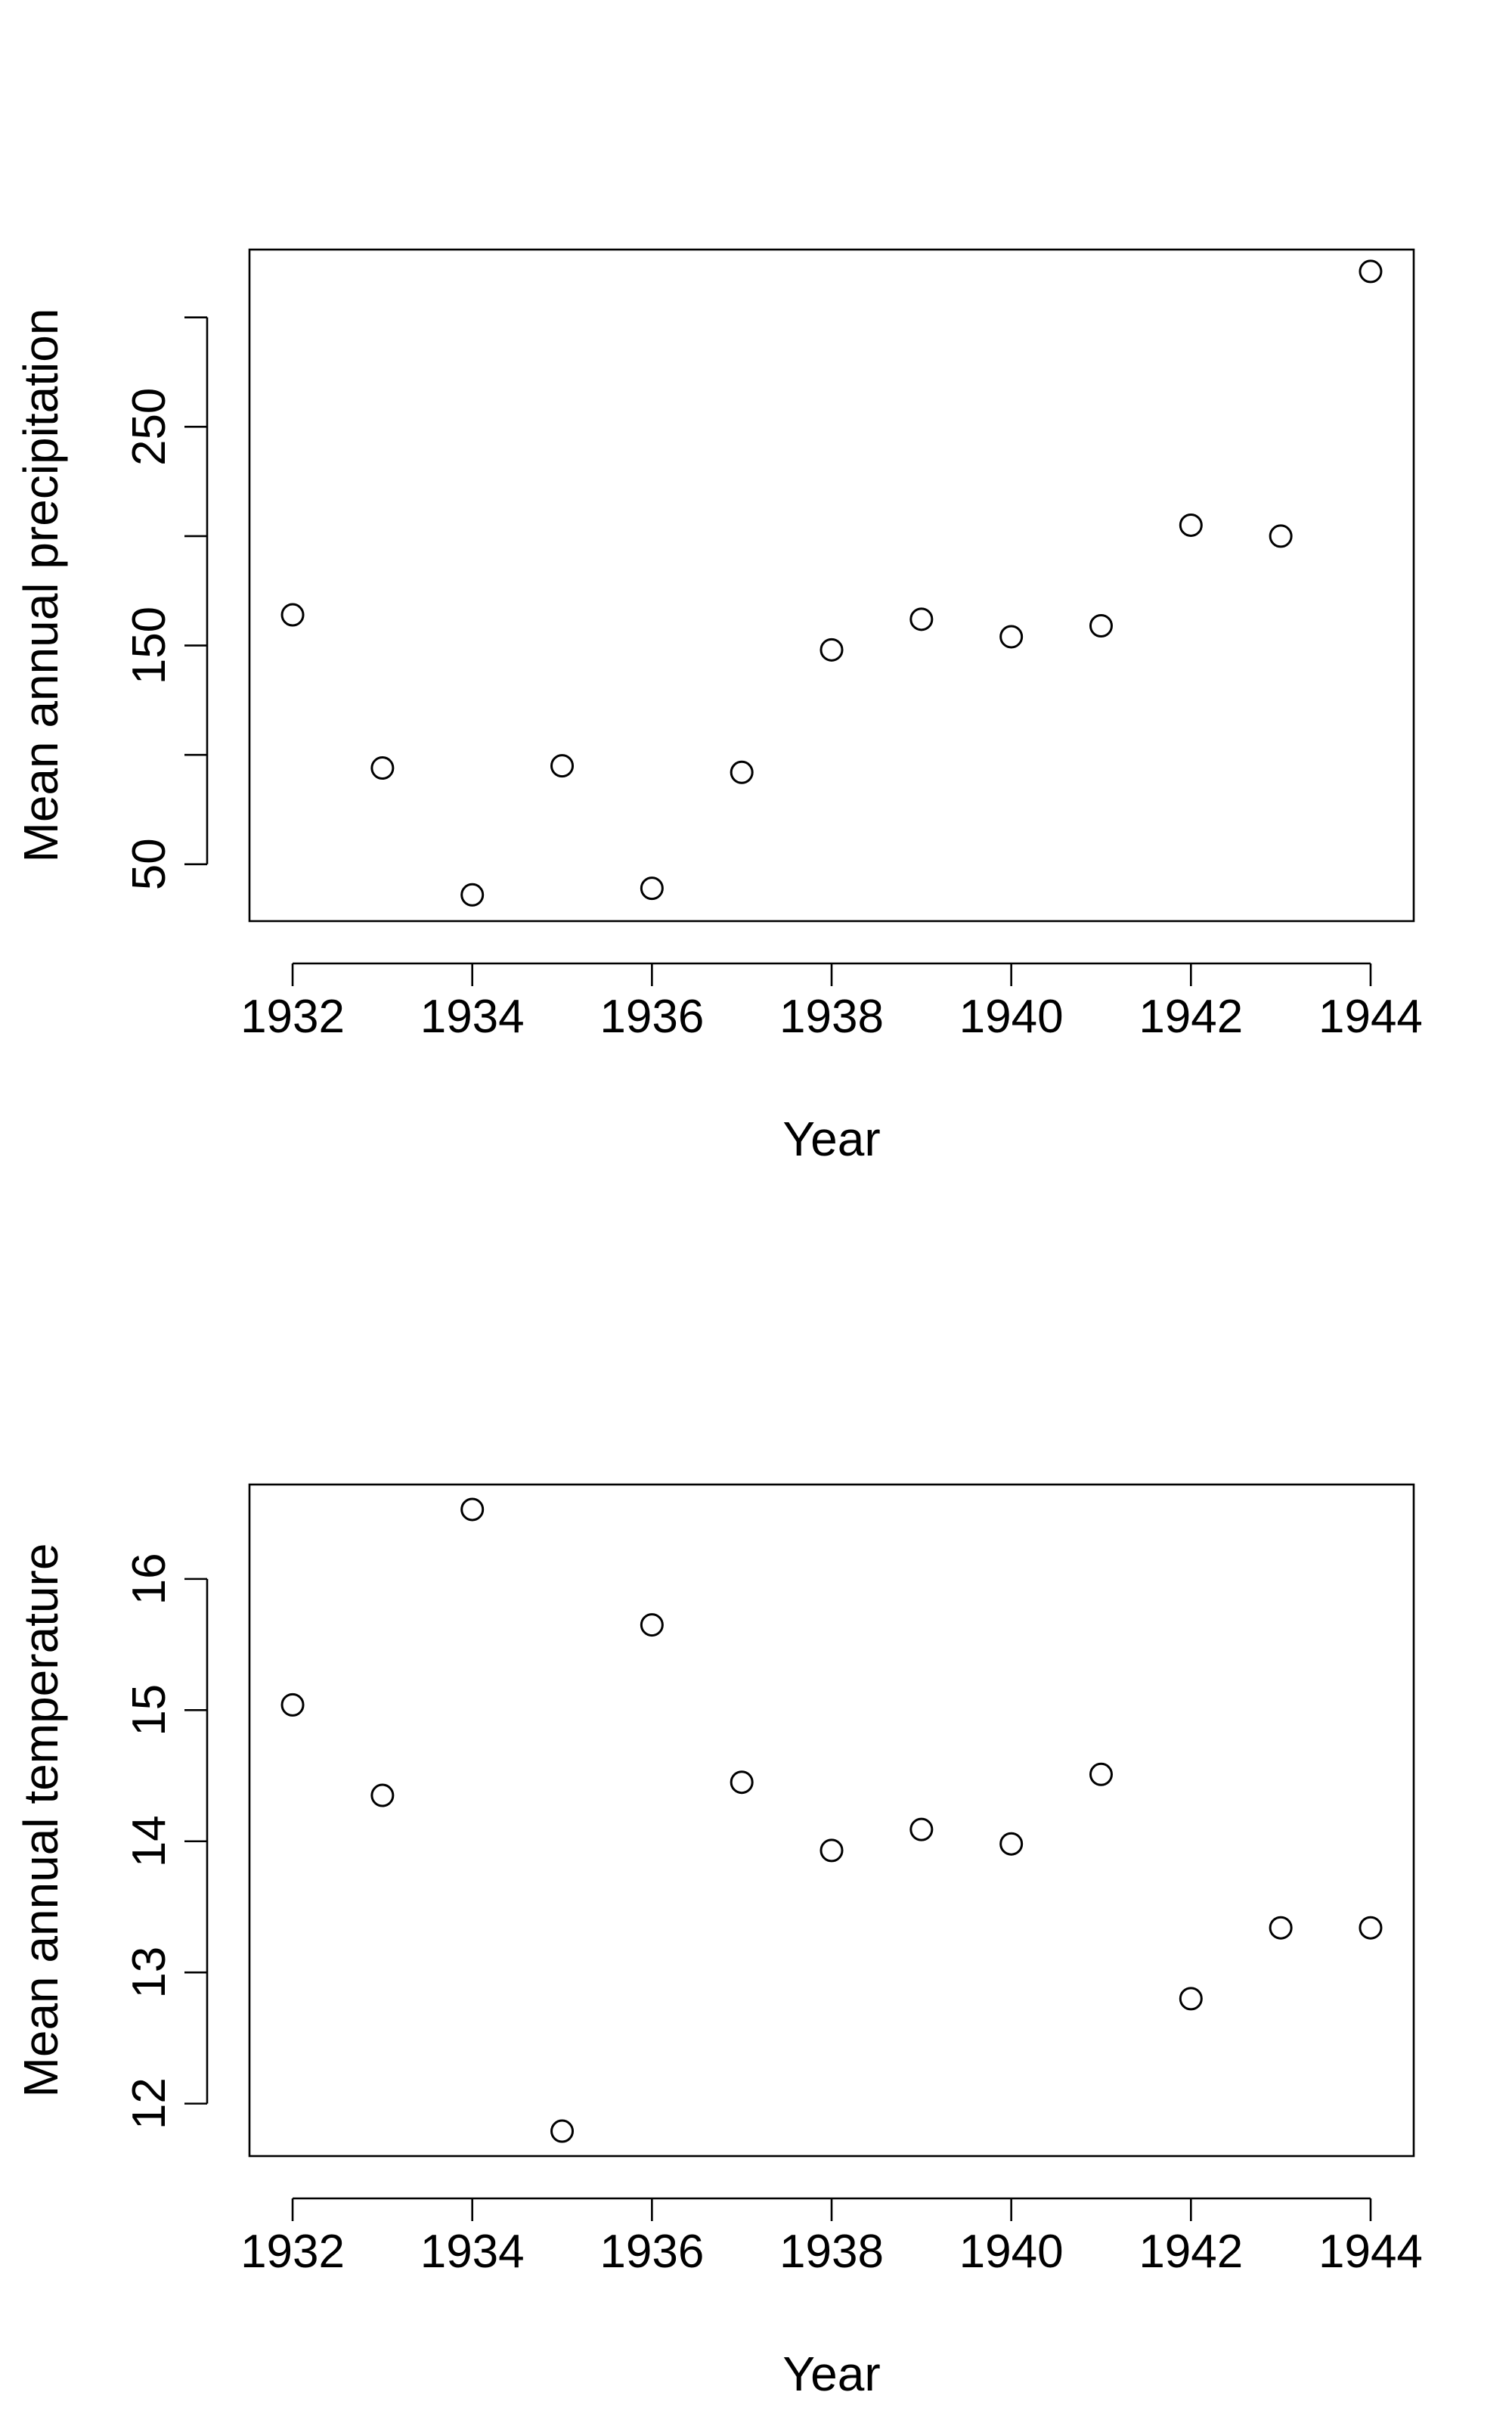 This screenshot has width=1512, height=2420. What do you see at coordinates (149, 1710) in the screenshot?
I see `y-tick-label: 15` at bounding box center [149, 1710].